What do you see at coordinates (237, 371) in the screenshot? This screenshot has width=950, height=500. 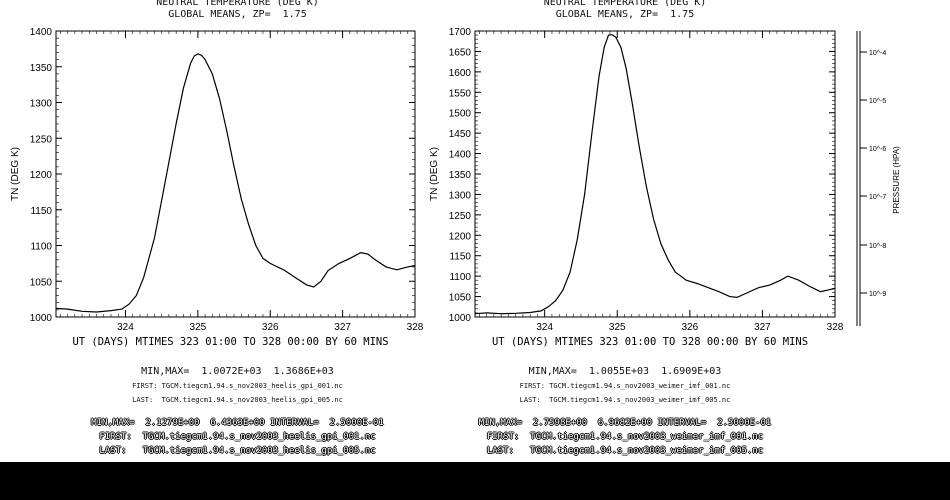 I see `minmax-text: MIN,MAX= 1.0072E+03 1.3686E+03` at bounding box center [237, 371].